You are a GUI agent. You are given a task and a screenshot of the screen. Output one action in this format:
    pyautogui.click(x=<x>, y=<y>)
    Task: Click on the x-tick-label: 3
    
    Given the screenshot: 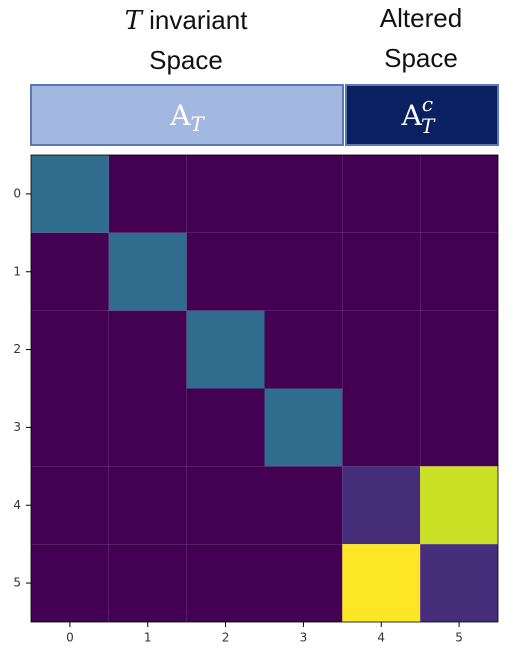 What is the action you would take?
    pyautogui.click(x=304, y=638)
    